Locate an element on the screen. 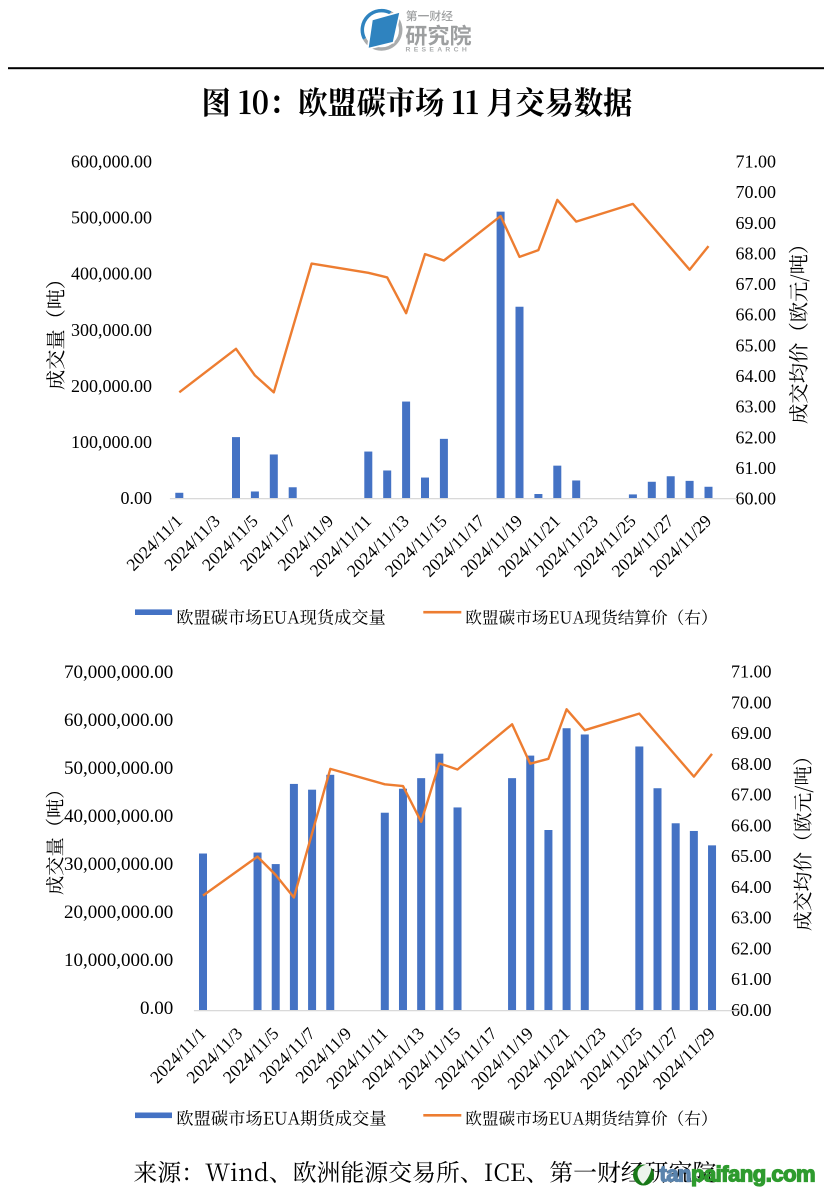 Image resolution: width=832 pixels, height=1201 pixels. svg-text: 40,000,000.00 is located at coordinates (118, 816).